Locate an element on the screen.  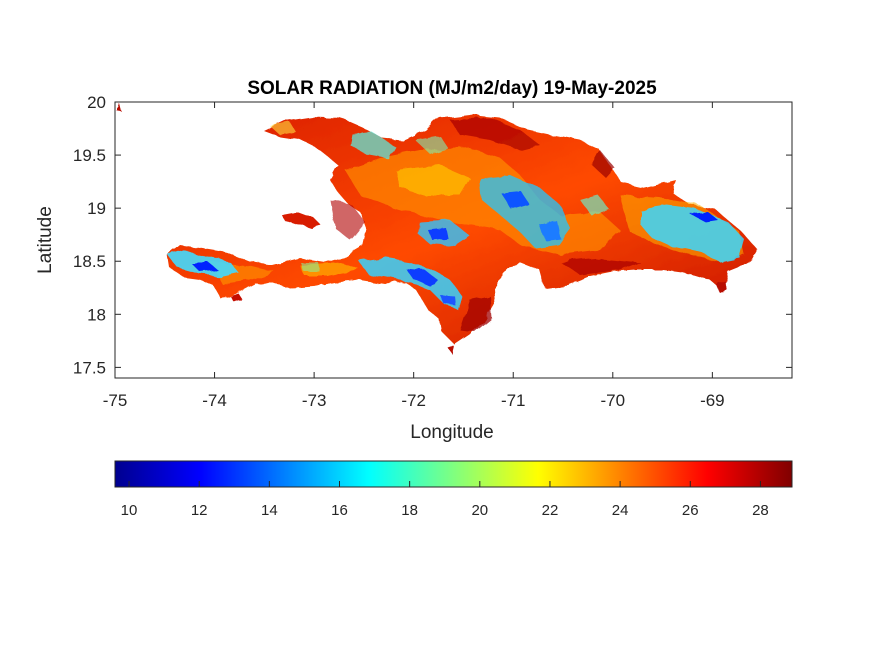
x-axis-label: Longitude is located at coordinates (451, 432).